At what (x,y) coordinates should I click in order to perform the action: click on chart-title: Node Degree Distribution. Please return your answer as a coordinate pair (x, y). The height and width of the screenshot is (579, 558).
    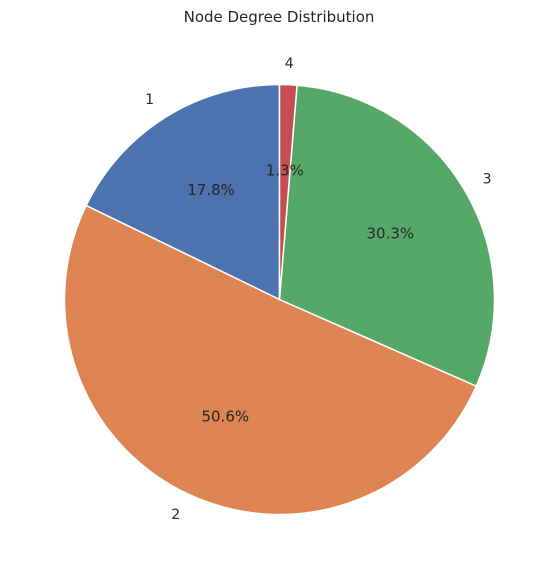
    Looking at the image, I should click on (279, 17).